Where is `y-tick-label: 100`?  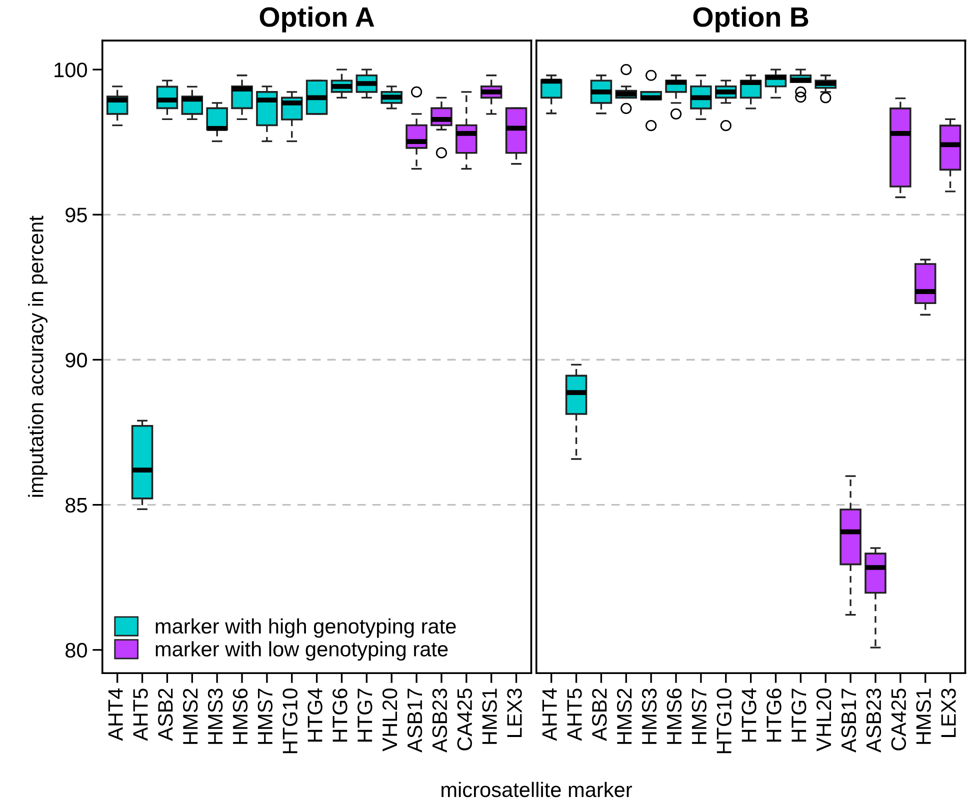
y-tick-label: 100 is located at coordinates (70, 70).